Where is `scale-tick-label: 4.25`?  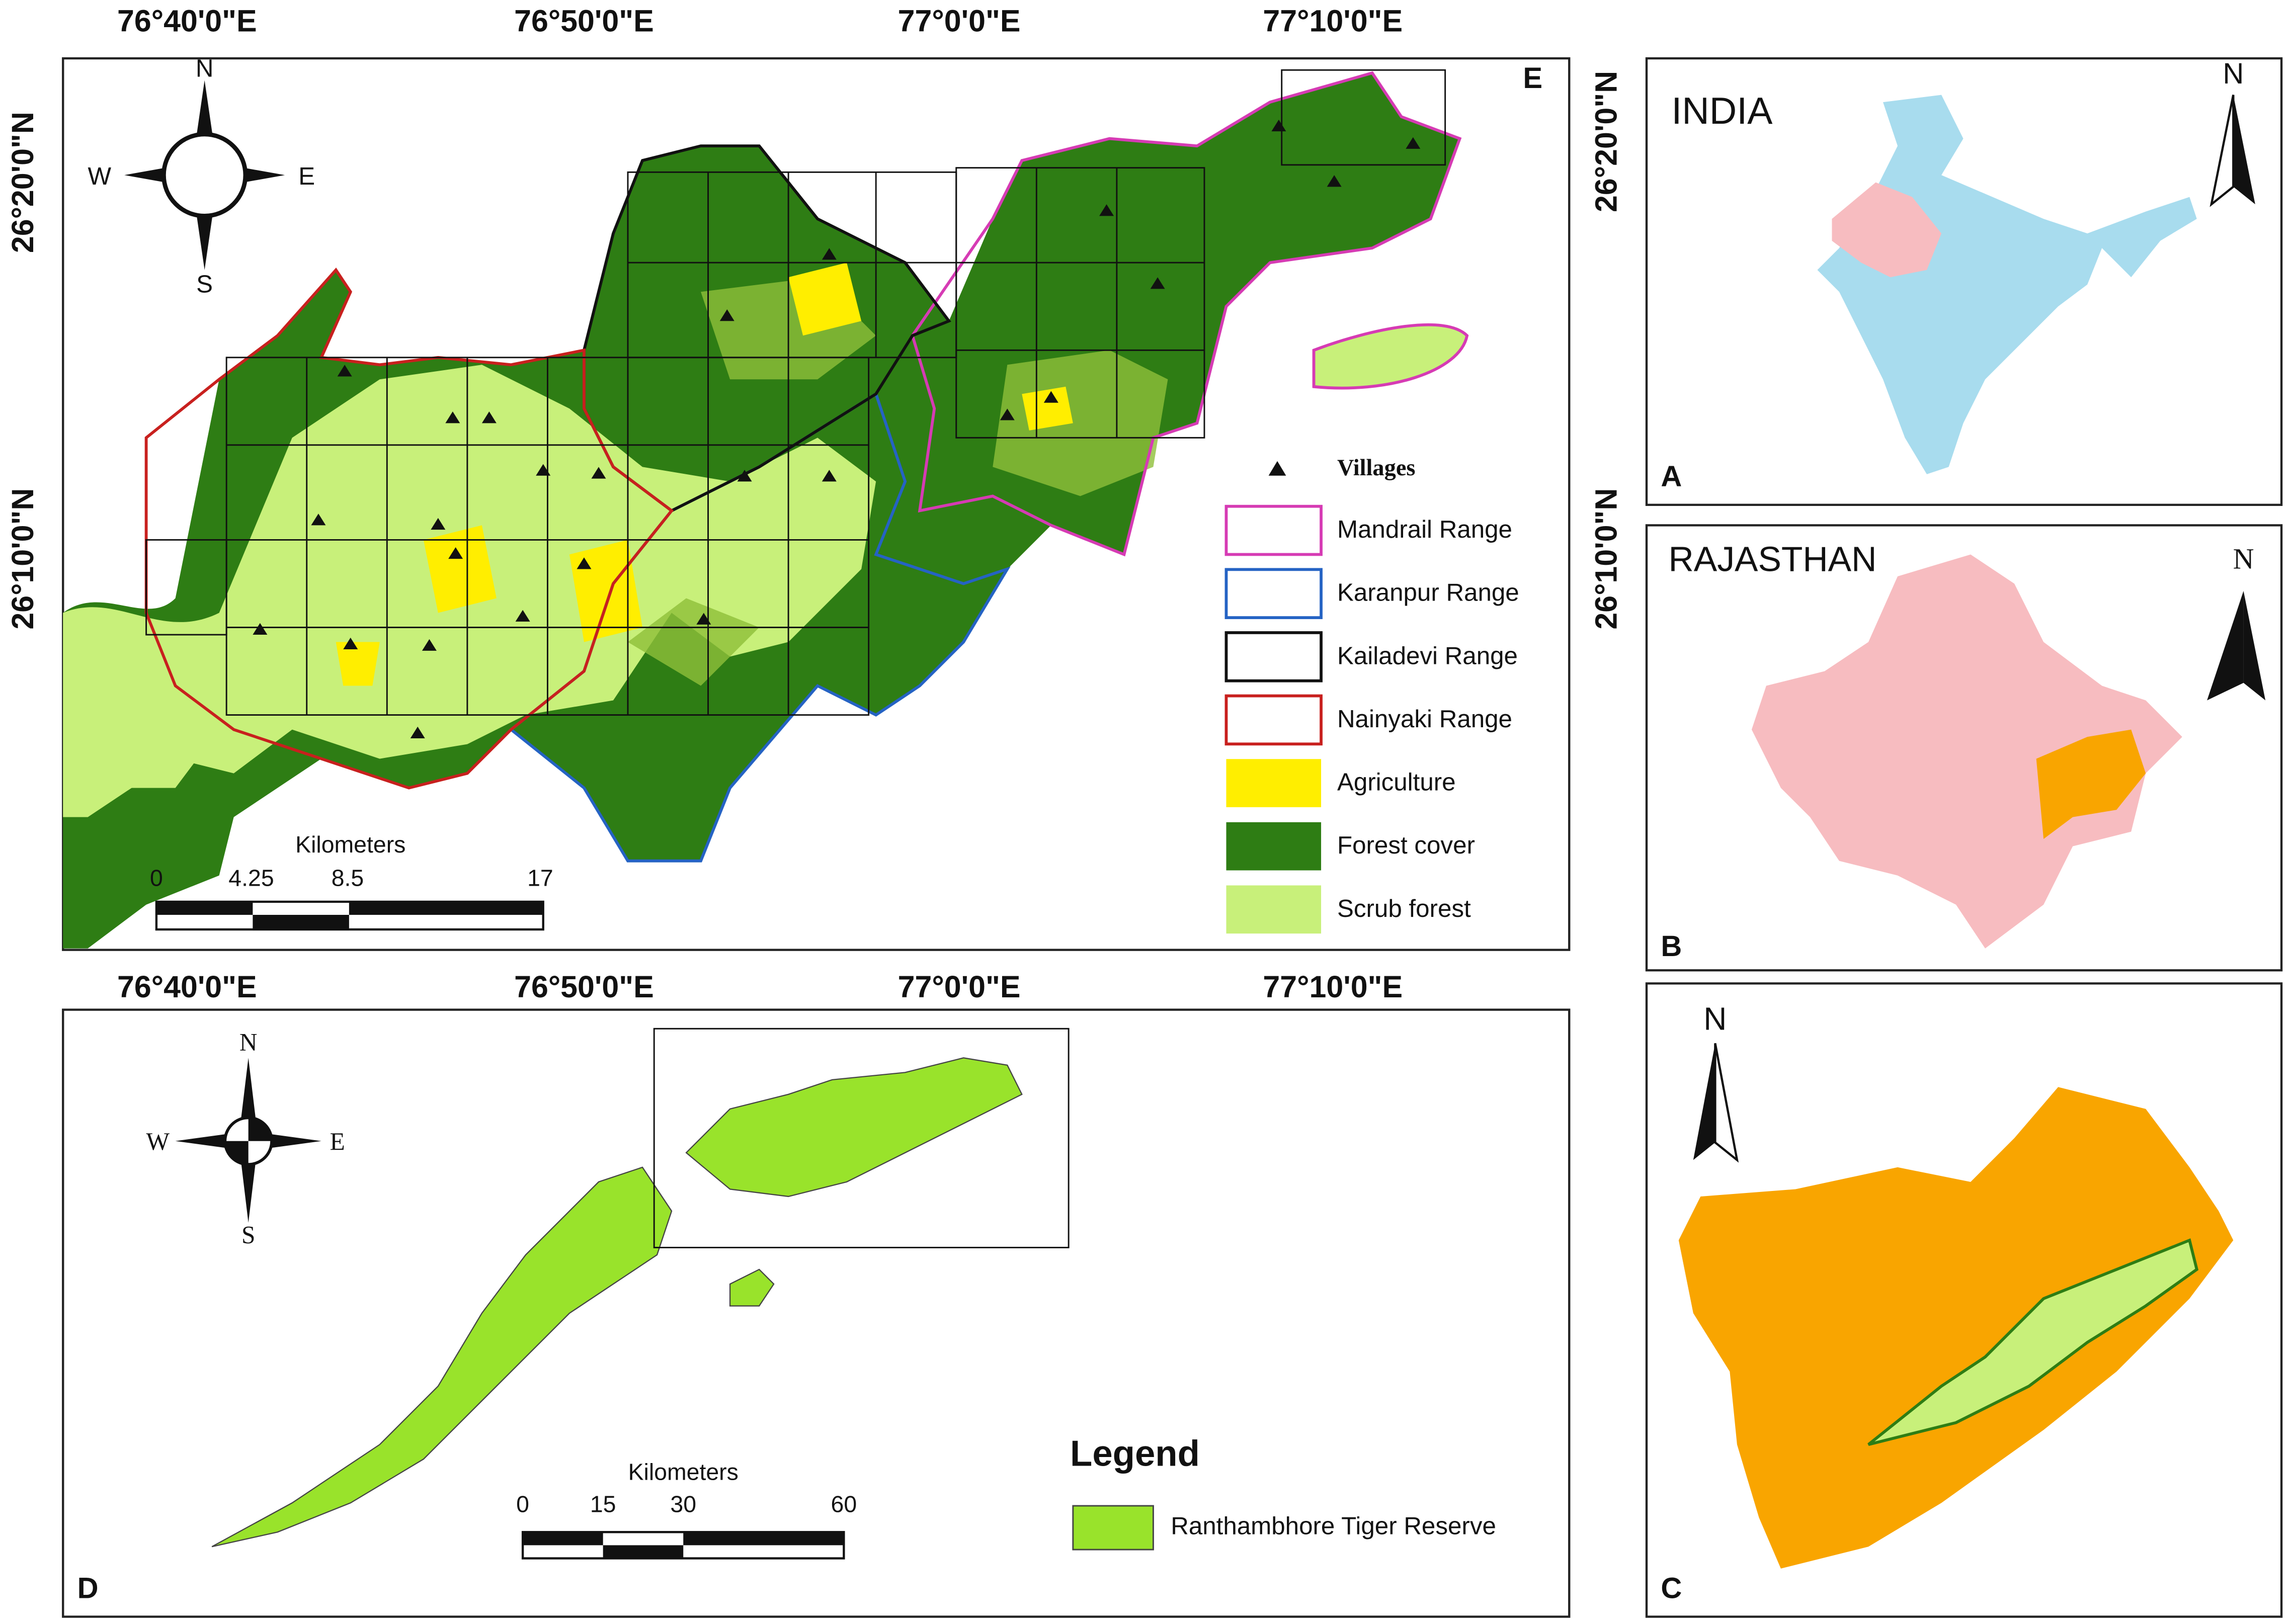 scale-tick-label: 4.25 is located at coordinates (251, 878).